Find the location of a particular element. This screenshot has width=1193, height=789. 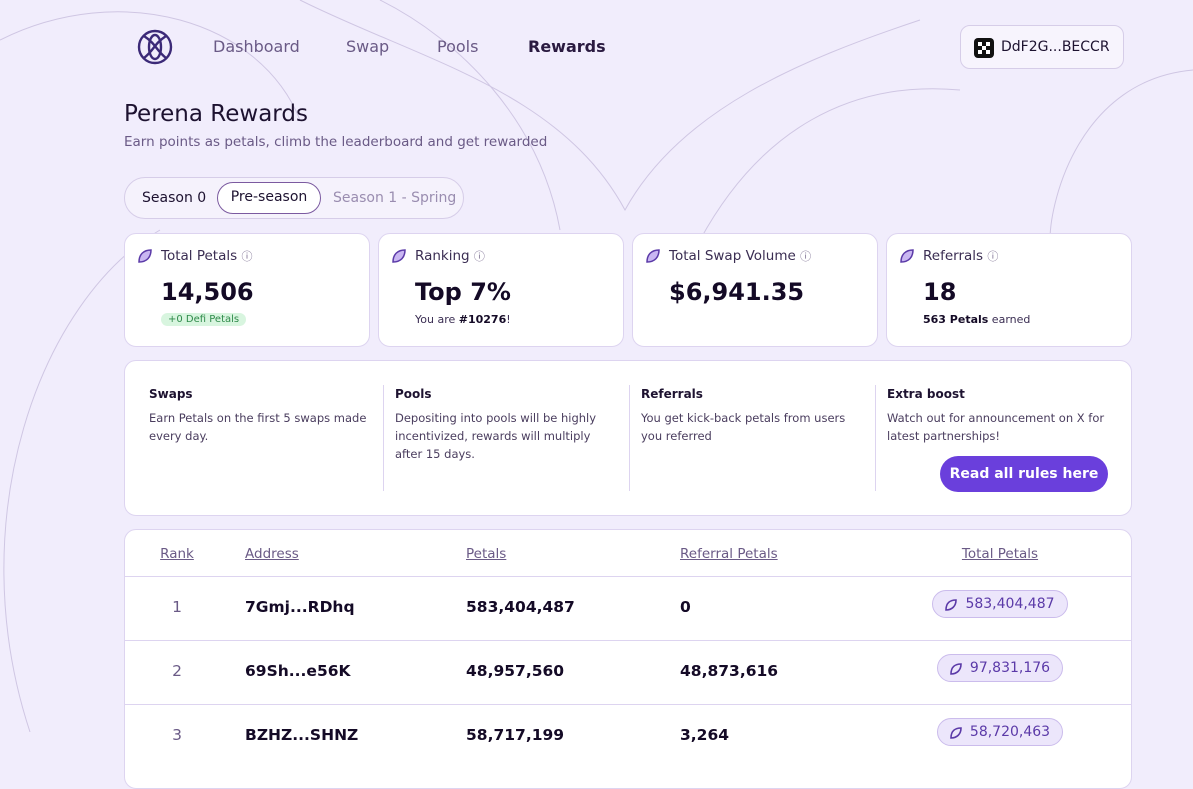

stat-note-part: ! is located at coordinates (508, 319).